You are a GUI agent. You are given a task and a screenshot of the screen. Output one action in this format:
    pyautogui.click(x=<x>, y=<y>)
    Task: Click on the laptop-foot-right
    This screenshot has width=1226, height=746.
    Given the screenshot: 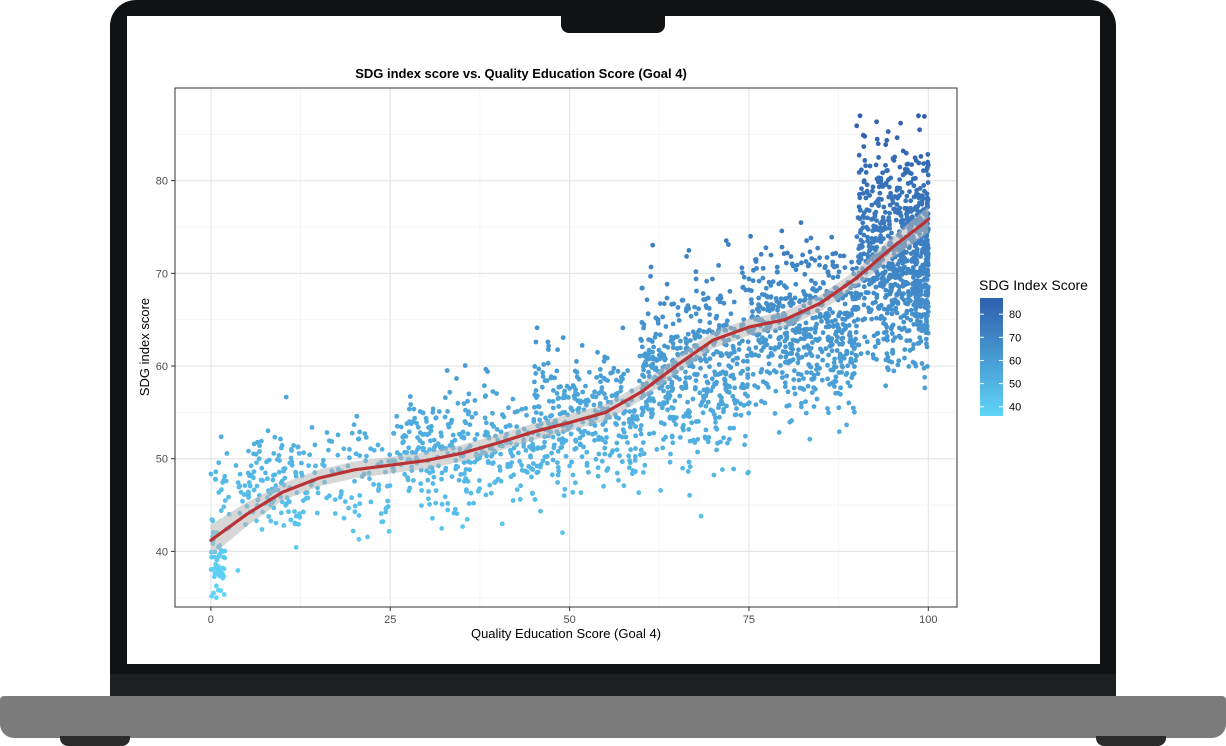 What is the action you would take?
    pyautogui.click(x=1131, y=741)
    